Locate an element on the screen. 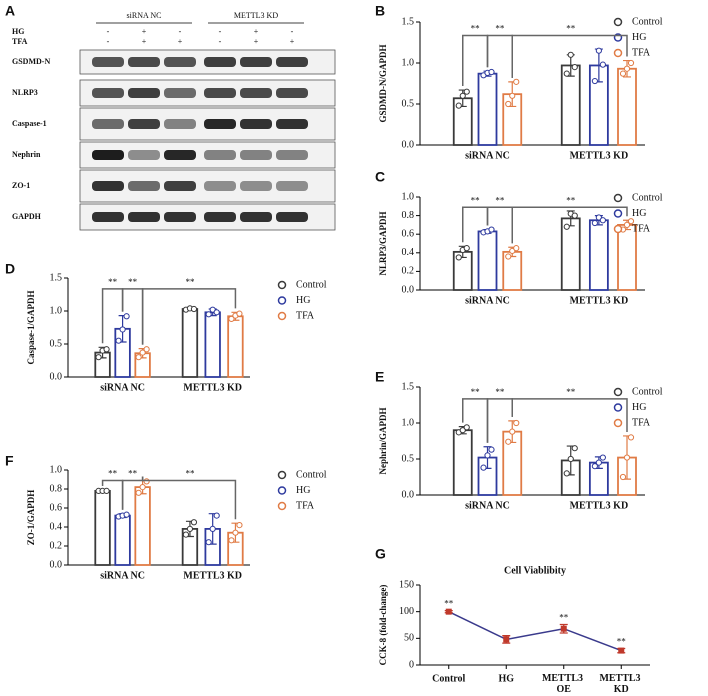 Image resolution: width=708 pixels, height=696 pixels. y-tick-label: 150 is located at coordinates (406, 584).